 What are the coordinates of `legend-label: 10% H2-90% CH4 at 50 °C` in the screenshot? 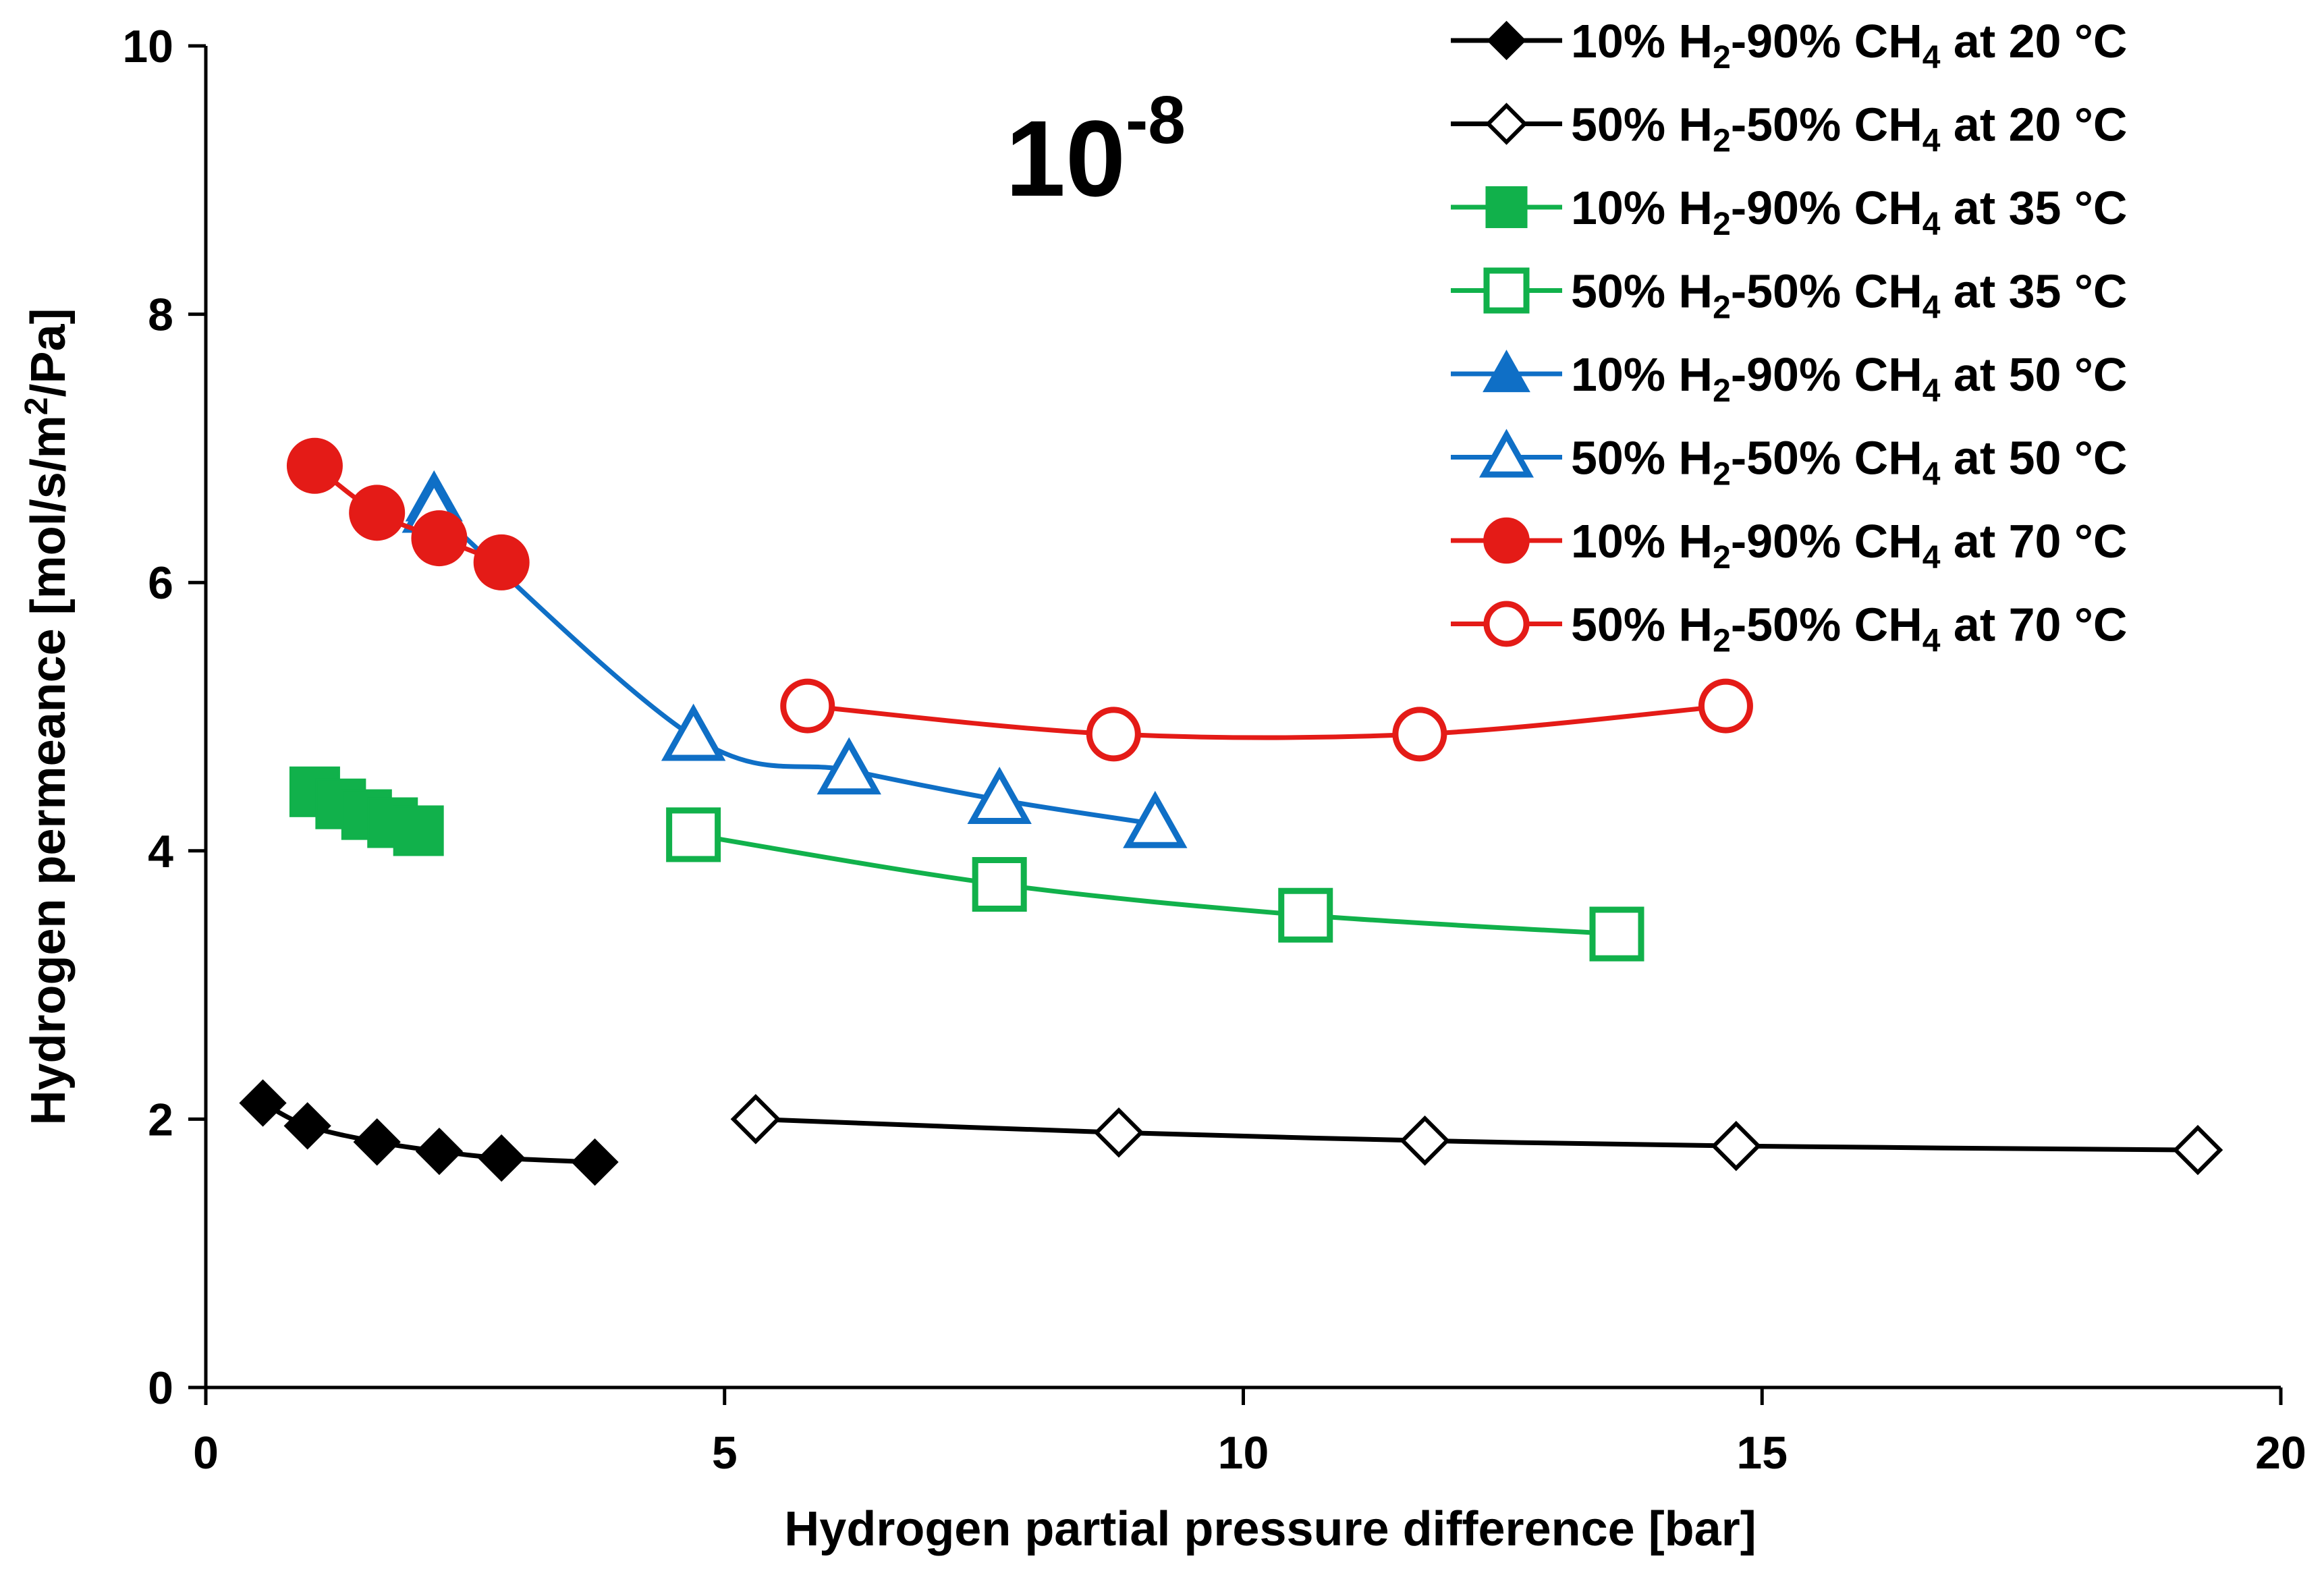 It's located at (1849, 378).